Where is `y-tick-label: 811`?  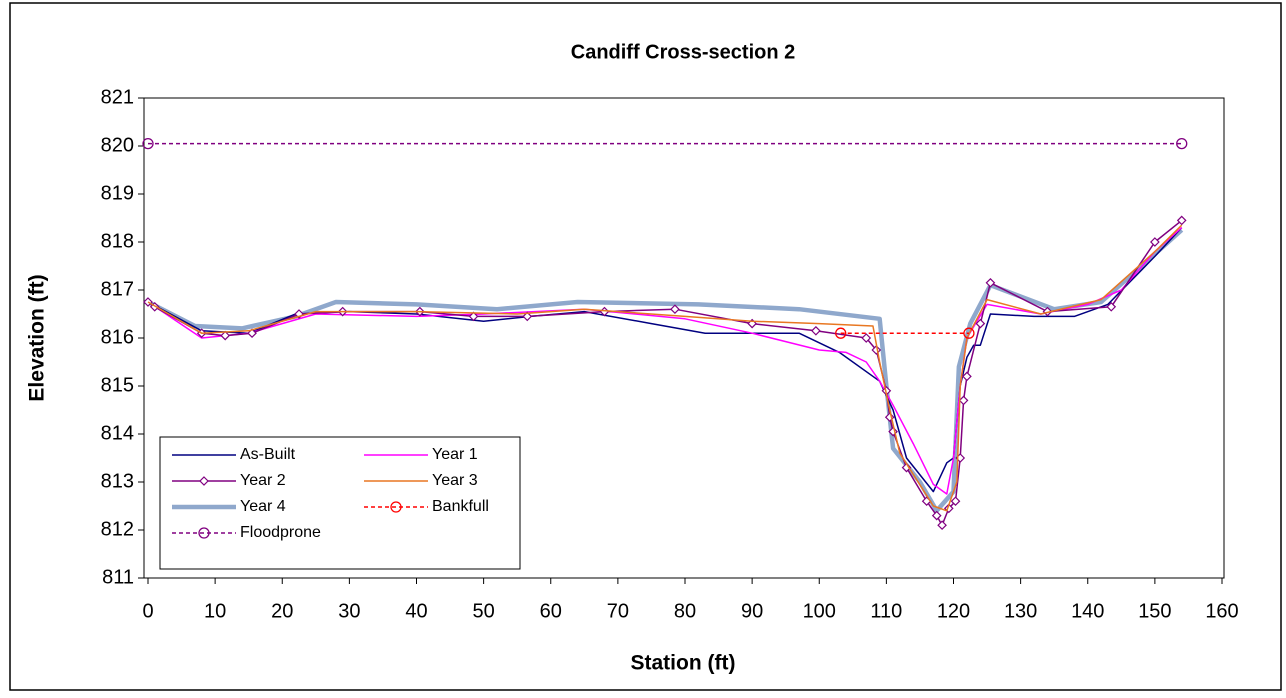
y-tick-label: 811 is located at coordinates (118, 577).